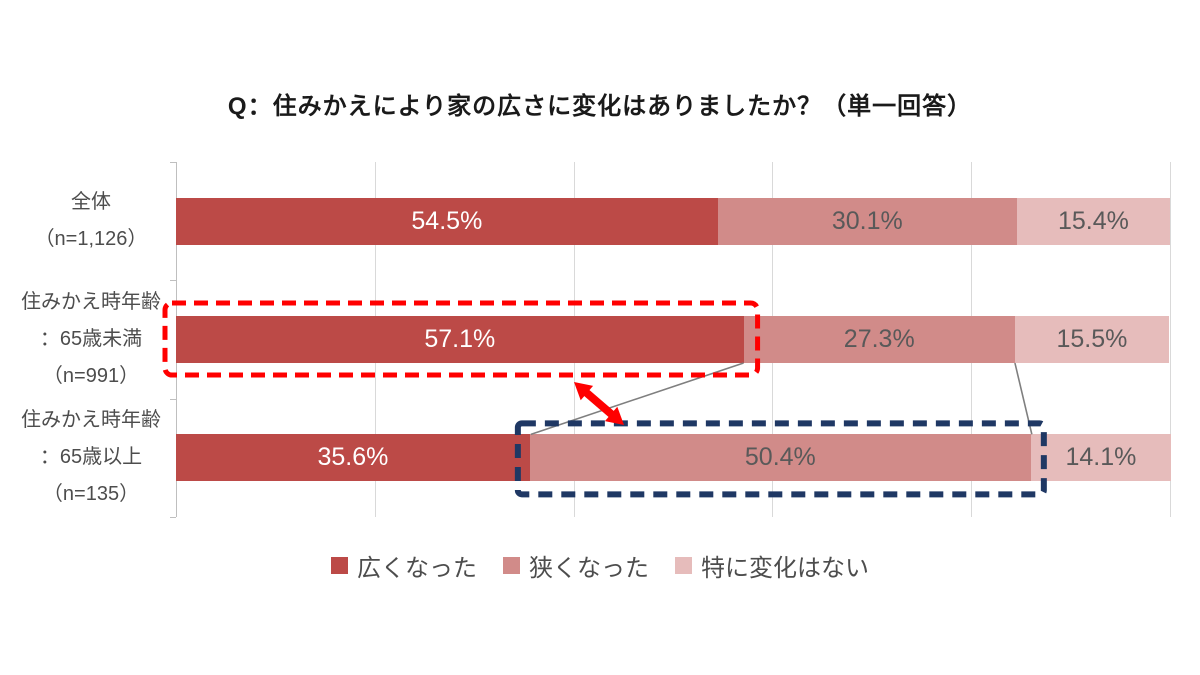 The width and height of the screenshot is (1200, 675). I want to click on row-label-line: （n=991）, so click(91, 375).